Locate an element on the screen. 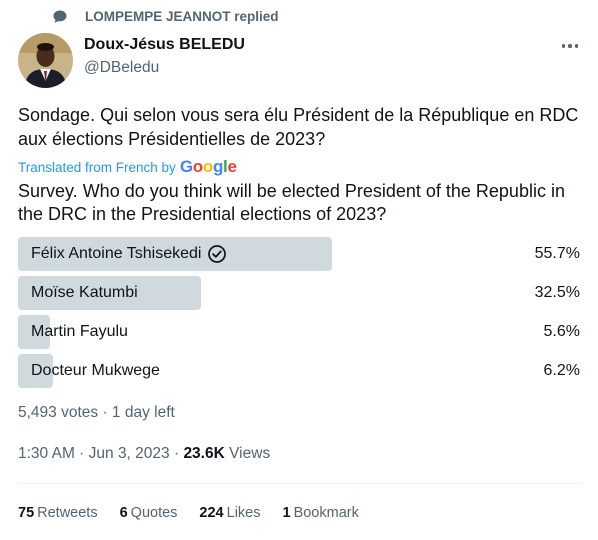 The height and width of the screenshot is (540, 598). poll-option-label: Moïse Katumbi is located at coordinates (84, 292).